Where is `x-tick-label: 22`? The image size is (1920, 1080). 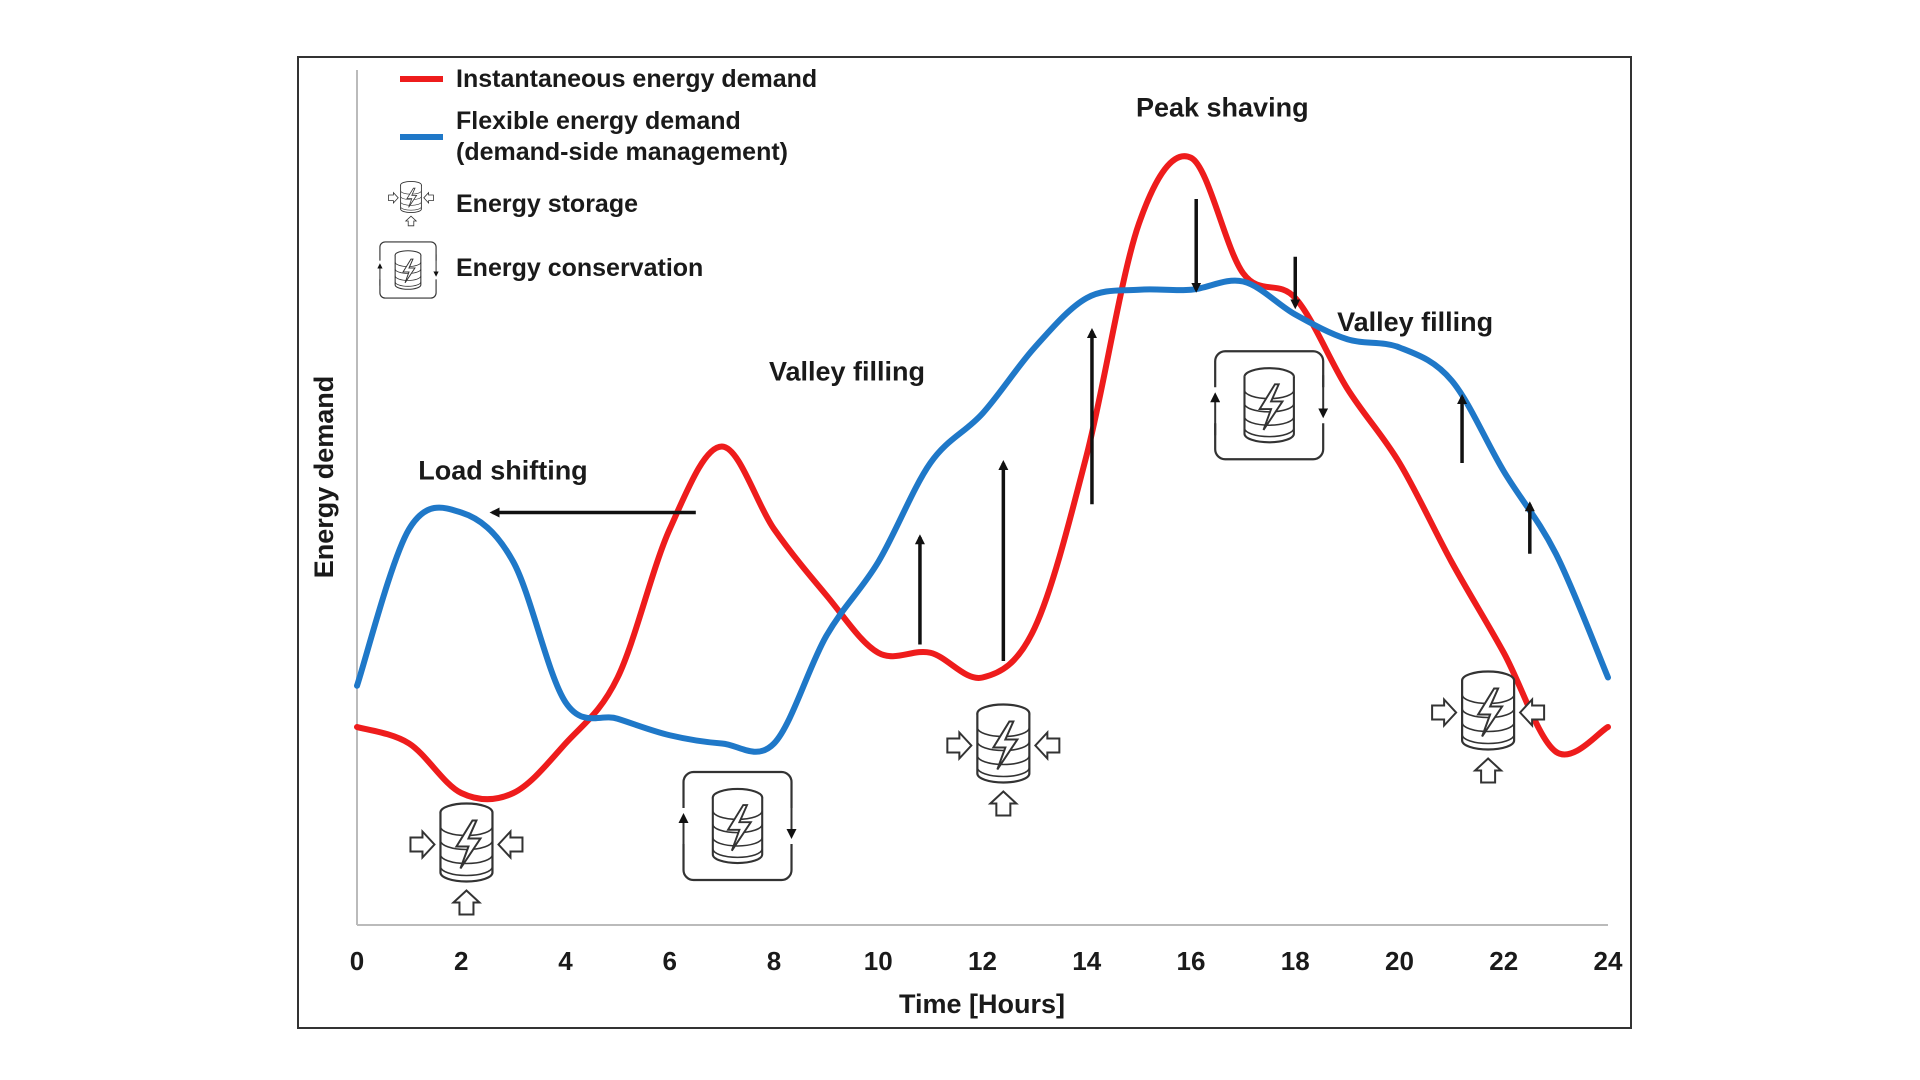
x-tick-label: 22 is located at coordinates (1503, 961).